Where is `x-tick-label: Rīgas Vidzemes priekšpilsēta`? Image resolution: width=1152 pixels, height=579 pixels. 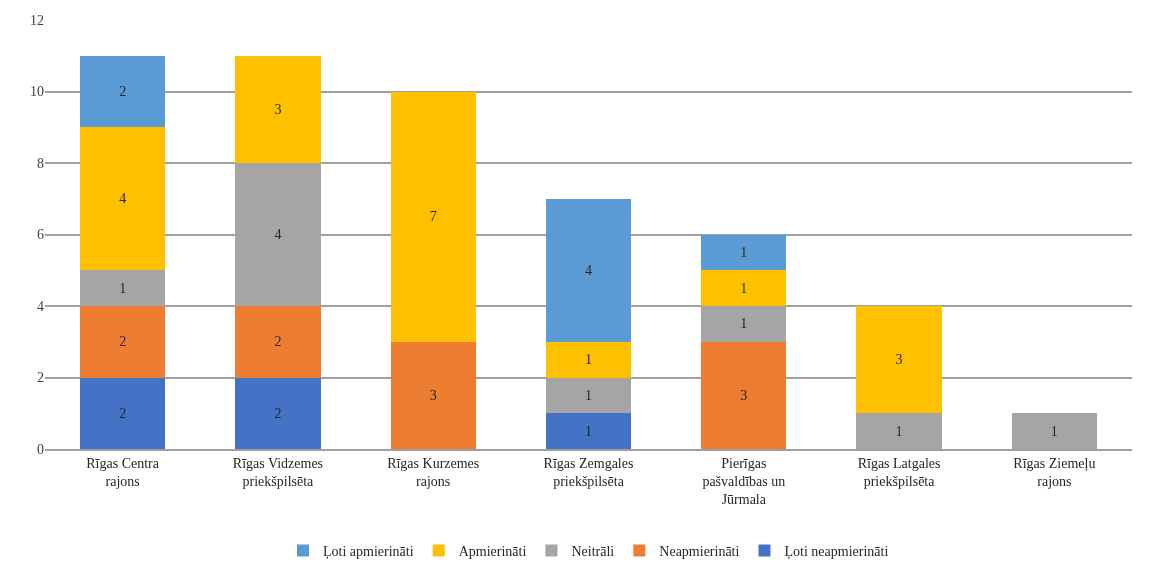 x-tick-label: Rīgas Vidzemes priekšpilsēta is located at coordinates (278, 472).